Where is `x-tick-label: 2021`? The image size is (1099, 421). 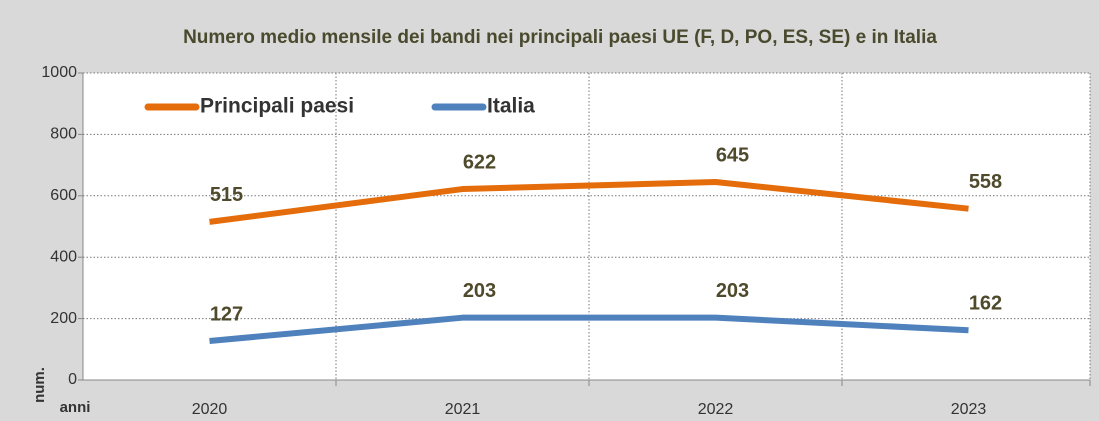
x-tick-label: 2021 is located at coordinates (463, 409).